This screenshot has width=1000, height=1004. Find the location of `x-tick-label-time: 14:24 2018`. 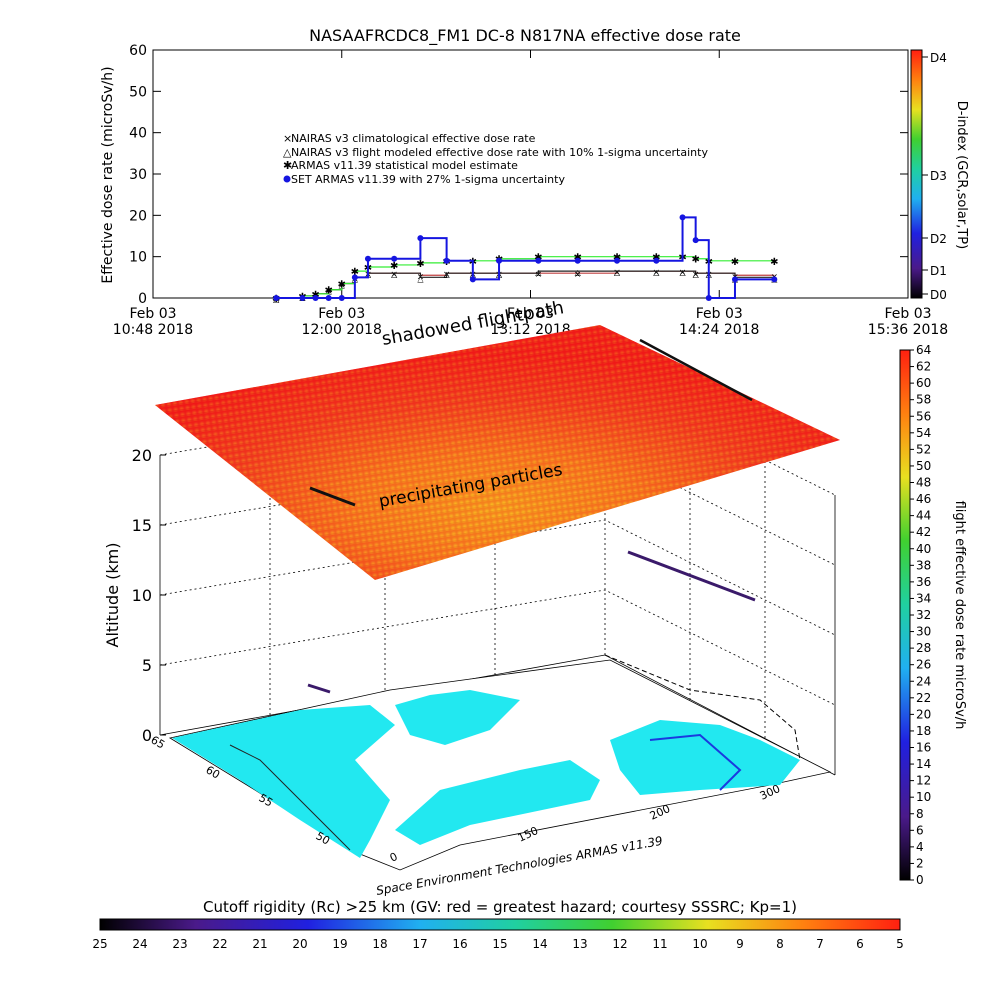

x-tick-label-time: 14:24 2018 is located at coordinates (719, 330).